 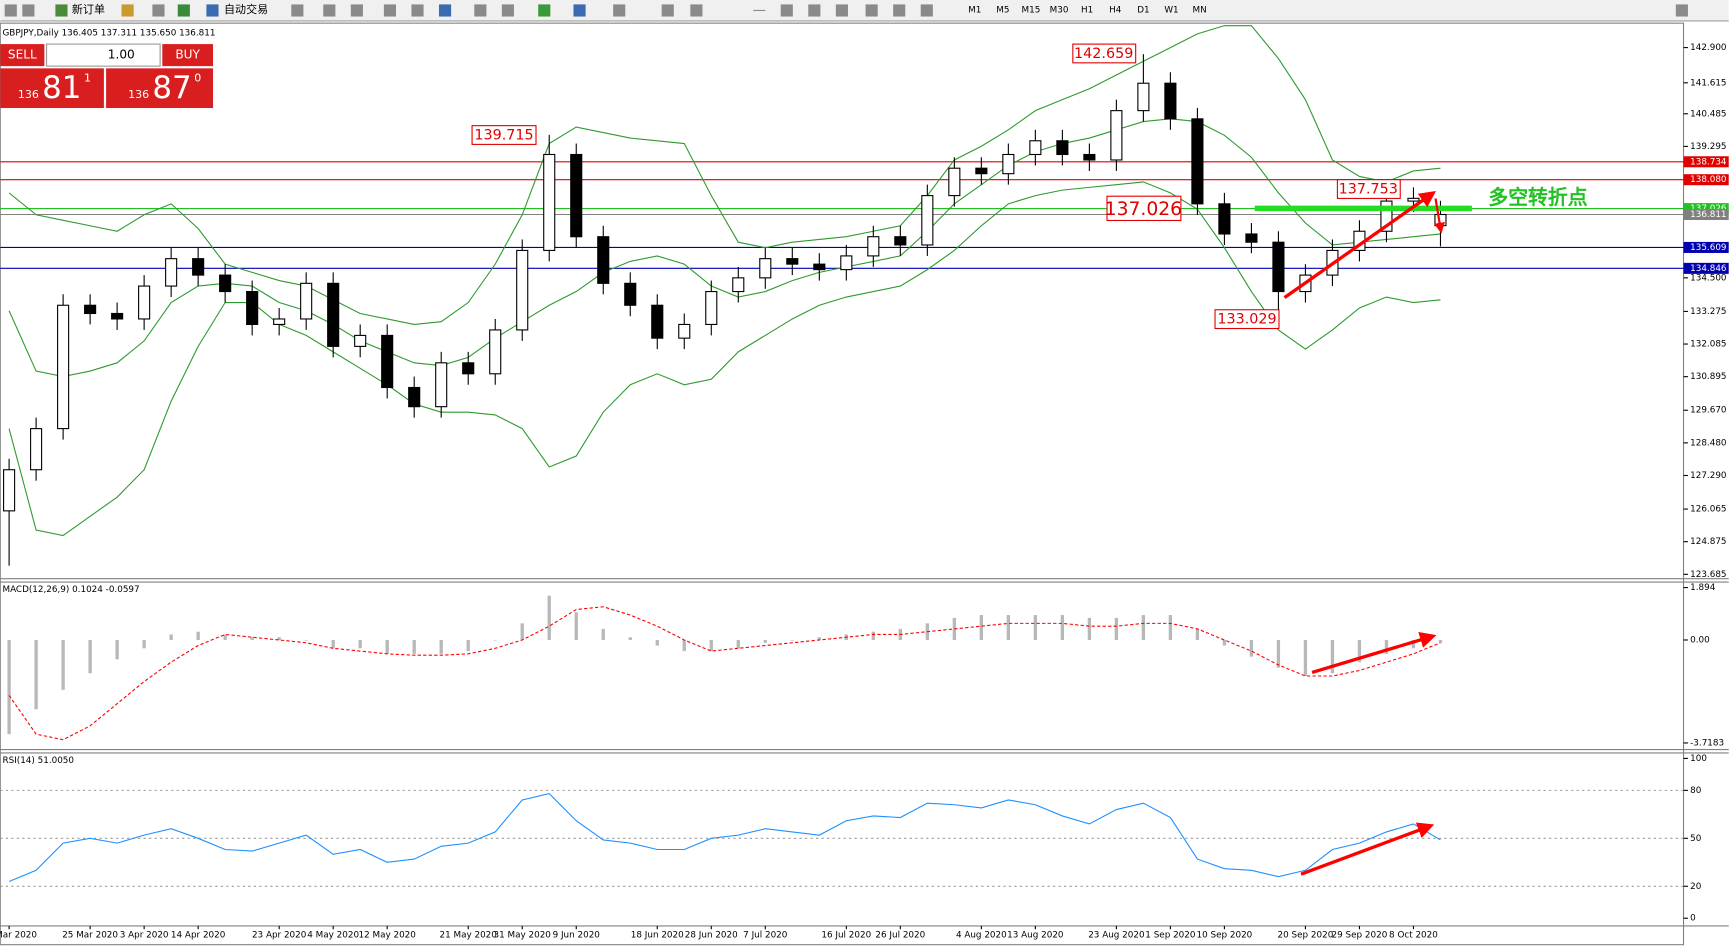 What do you see at coordinates (1143, 10) in the screenshot?
I see `timeframe-button: D1` at bounding box center [1143, 10].